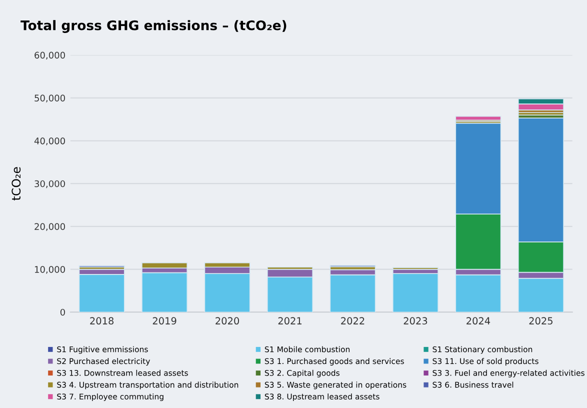 The width and height of the screenshot is (587, 408). What do you see at coordinates (352, 321) in the screenshot?
I see `x-tick-label: 2022` at bounding box center [352, 321].